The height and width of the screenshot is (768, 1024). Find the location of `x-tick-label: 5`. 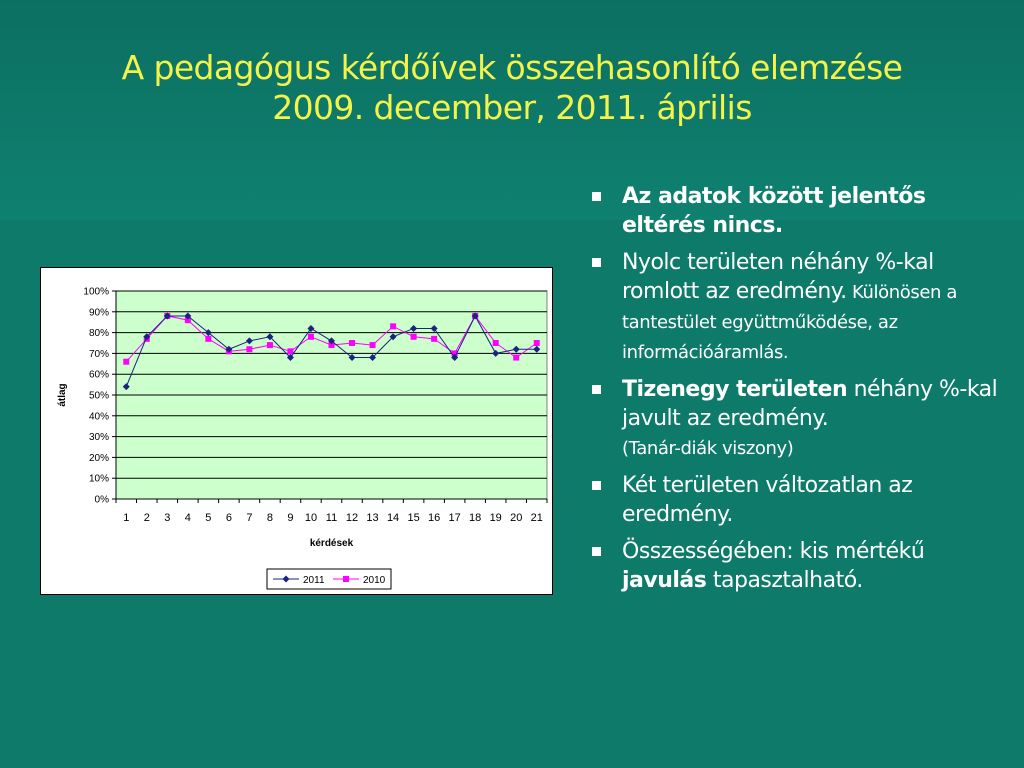

x-tick-label: 5 is located at coordinates (208, 518).